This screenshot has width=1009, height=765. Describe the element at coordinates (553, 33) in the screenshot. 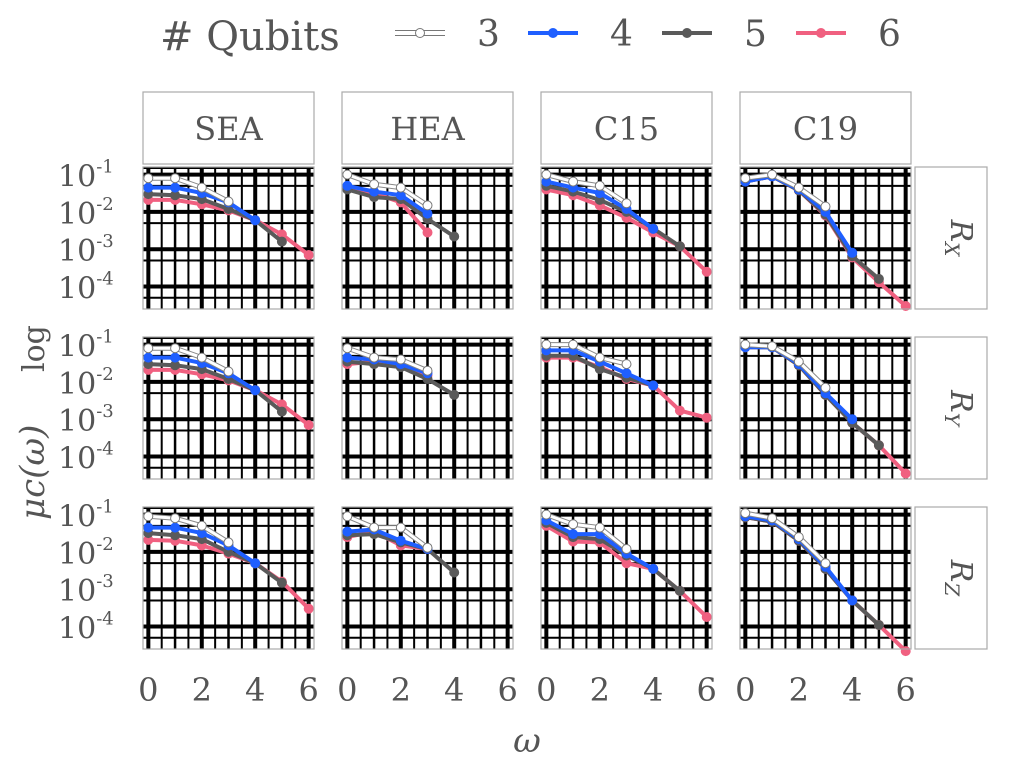

I see `legend-marker` at that location.